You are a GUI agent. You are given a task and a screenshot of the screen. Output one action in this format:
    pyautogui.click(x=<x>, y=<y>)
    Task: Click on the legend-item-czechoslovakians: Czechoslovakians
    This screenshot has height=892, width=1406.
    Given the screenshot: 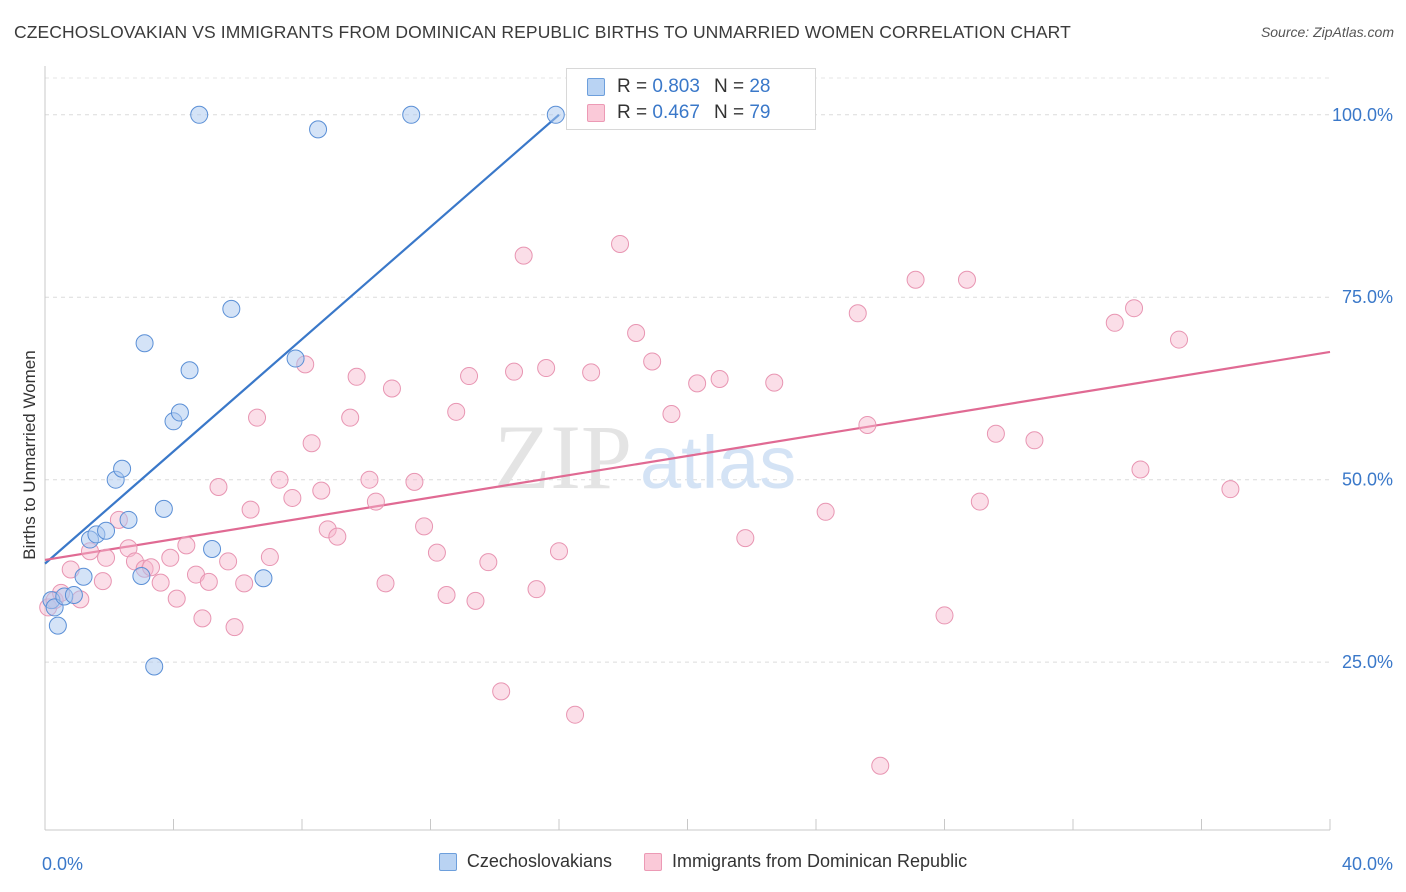 What is the action you would take?
    pyautogui.click(x=525, y=861)
    